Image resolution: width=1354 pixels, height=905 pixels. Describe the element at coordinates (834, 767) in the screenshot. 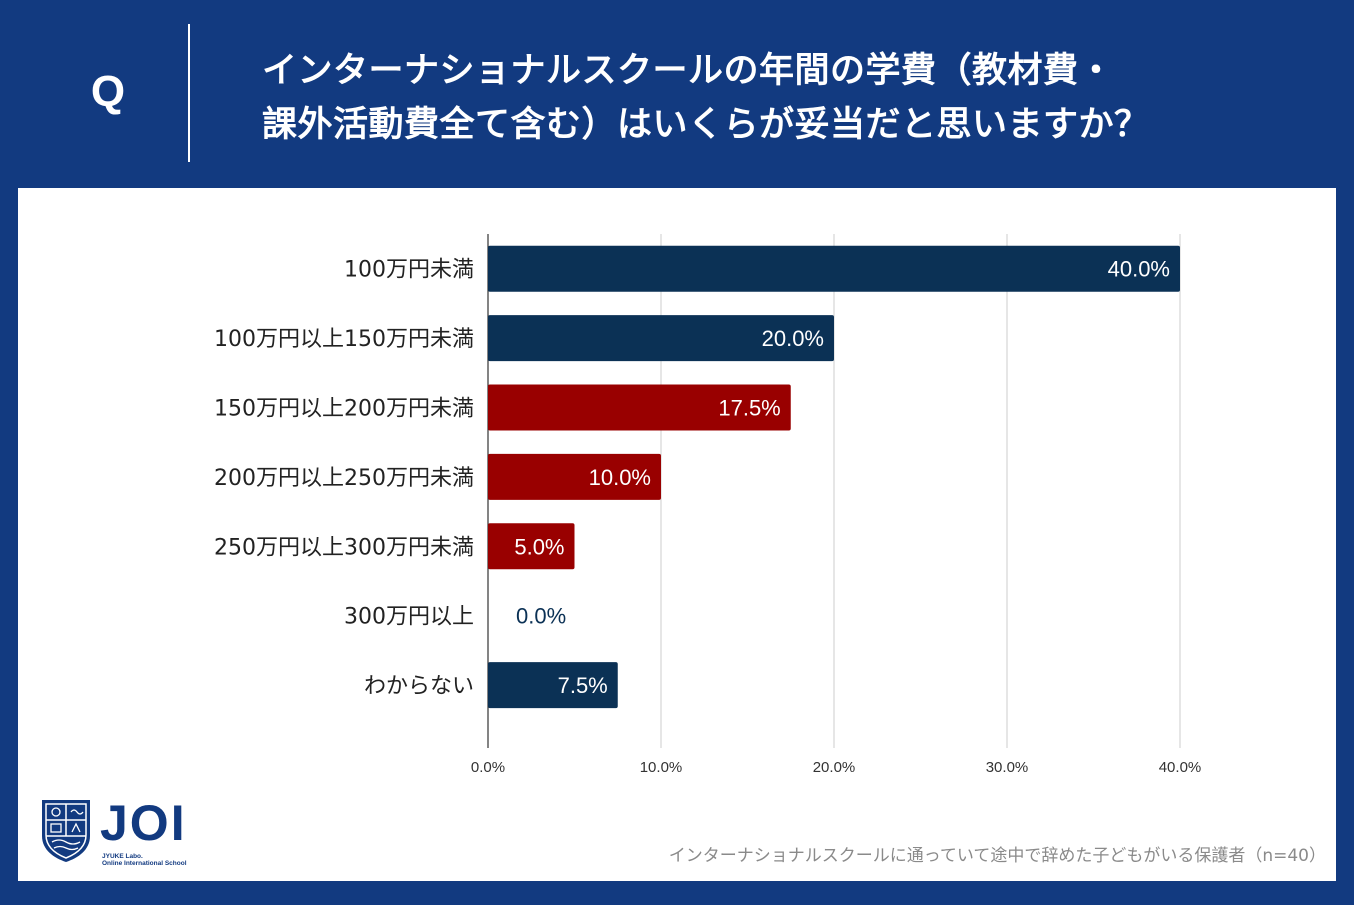

I see `x-tick-label: 20.0%` at that location.